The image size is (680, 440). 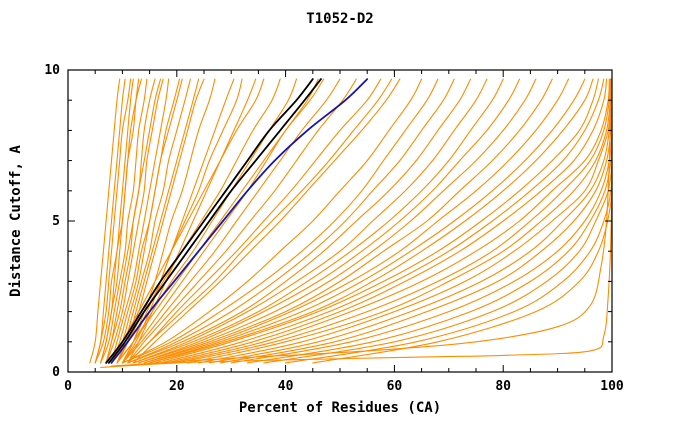 I want to click on x-axis-label: Percent of Residues (CA), so click(x=340, y=408).